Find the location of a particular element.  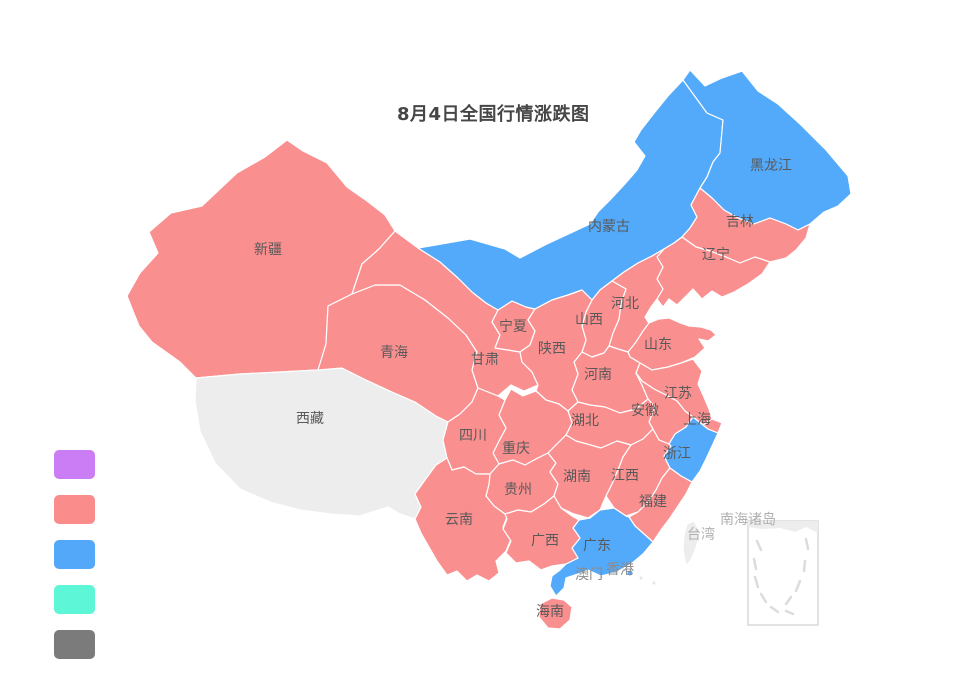

guizhou-label: 贵州 is located at coordinates (518, 490).